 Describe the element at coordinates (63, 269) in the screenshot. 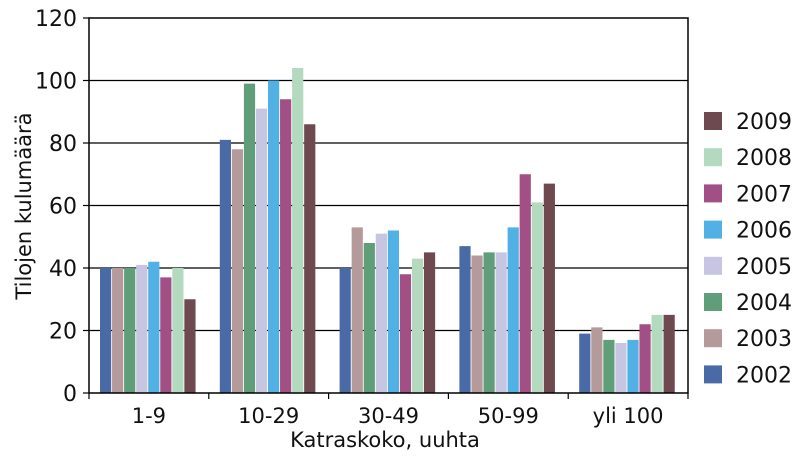

I see `y-tick-label: 40` at that location.